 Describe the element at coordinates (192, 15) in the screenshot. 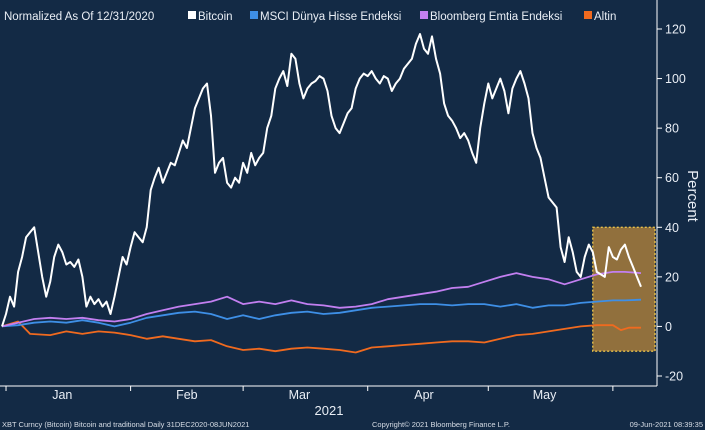

I see `legend-swatch-bitcoin` at that location.